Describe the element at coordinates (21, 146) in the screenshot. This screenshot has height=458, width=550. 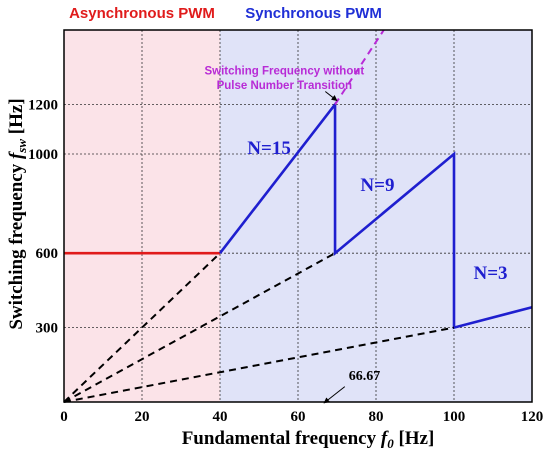
I see `y-axis-label-subscript: sw` at that location.